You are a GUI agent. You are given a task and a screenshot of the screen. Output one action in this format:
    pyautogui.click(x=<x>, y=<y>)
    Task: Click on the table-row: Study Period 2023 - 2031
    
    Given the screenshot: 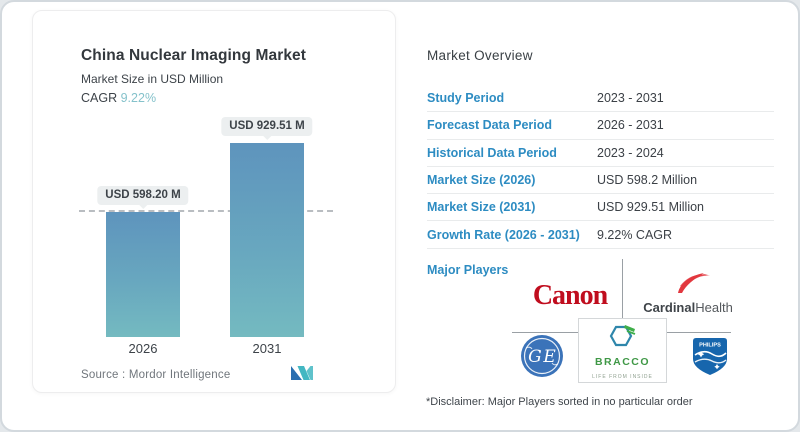 What is the action you would take?
    pyautogui.click(x=600, y=99)
    